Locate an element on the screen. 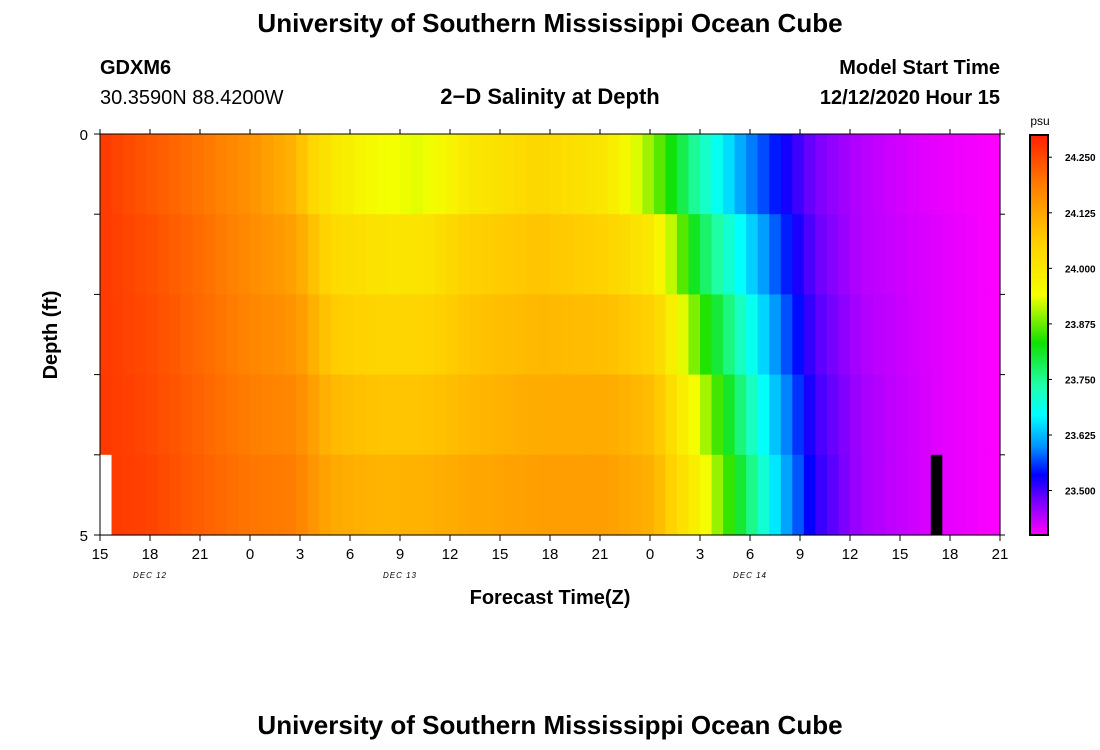  missing-data-cell is located at coordinates (936, 494).